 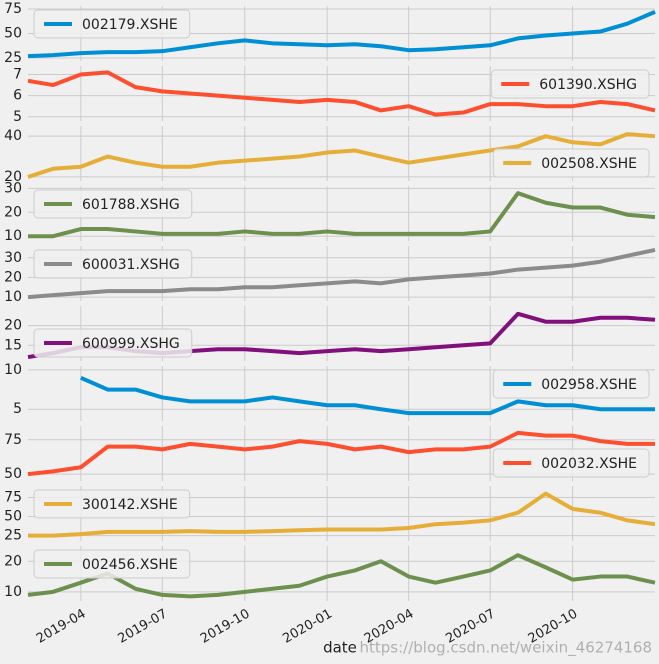 I want to click on legend-label: 002508.XSHE, so click(x=589, y=164).